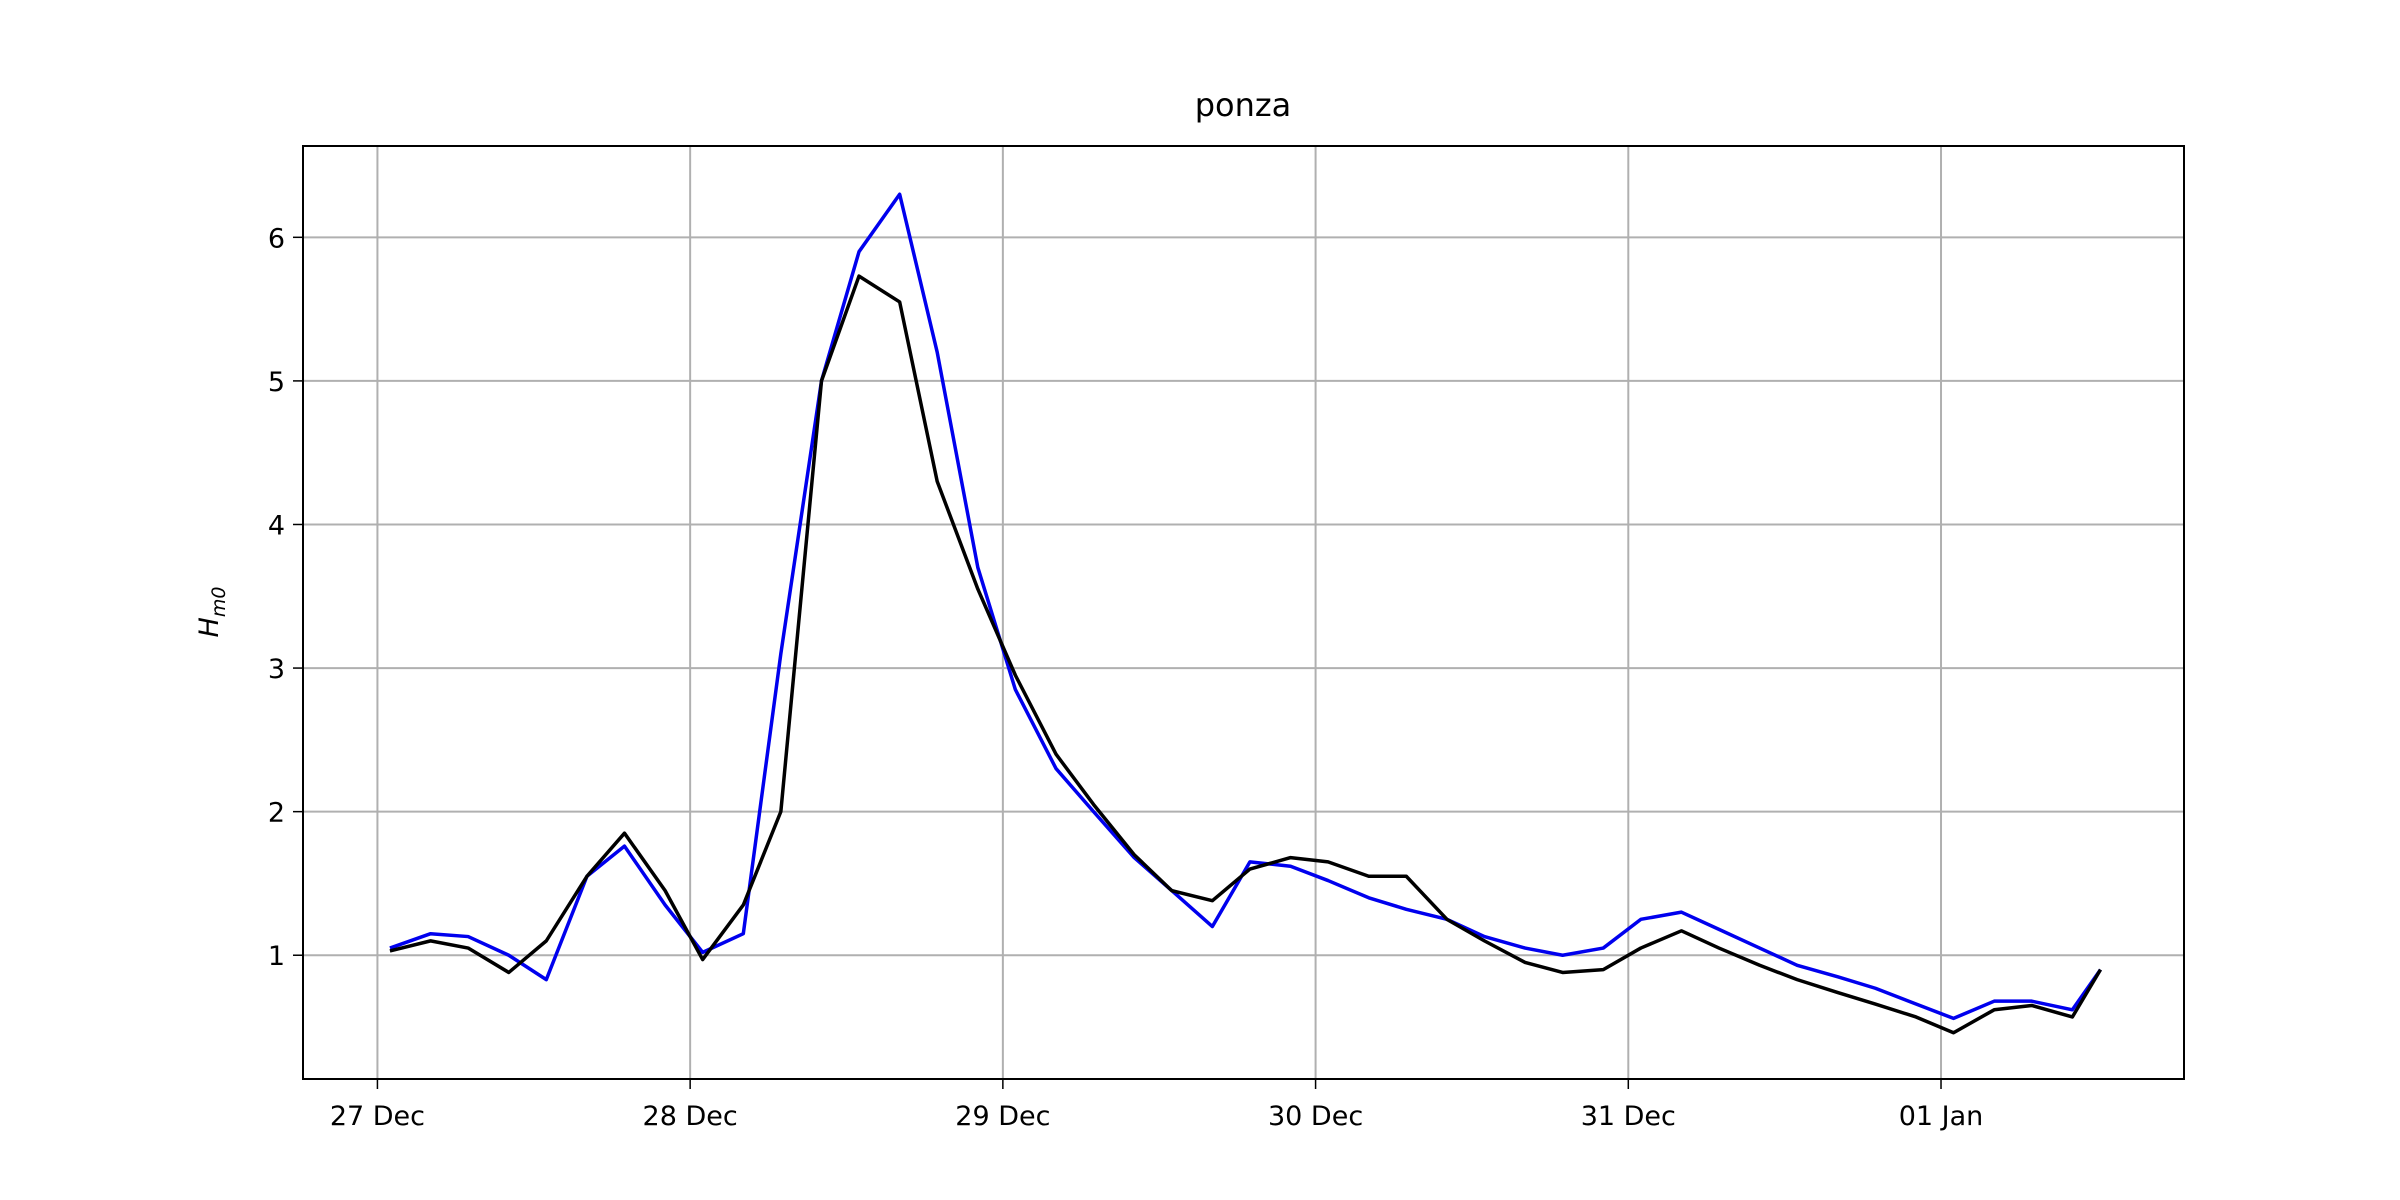 The width and height of the screenshot is (2400, 1200). I want to click on y-tick-label: 2, so click(276, 813).